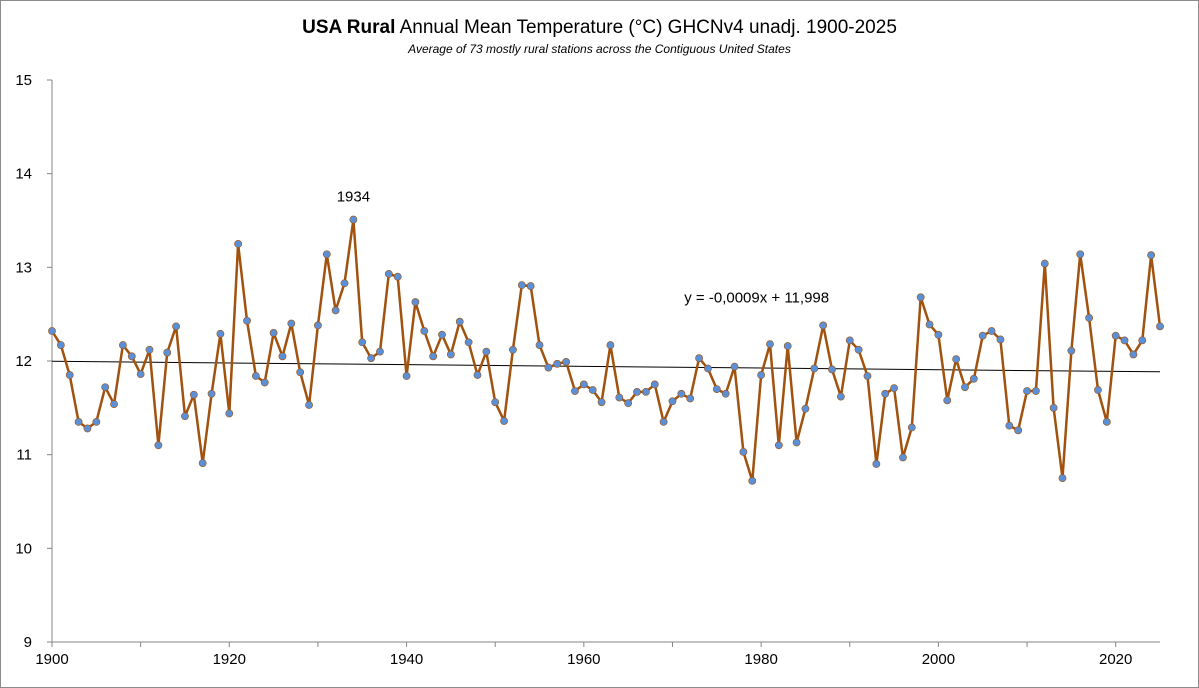  Describe the element at coordinates (1115, 659) in the screenshot. I see `x-tick-label: 2020` at that location.